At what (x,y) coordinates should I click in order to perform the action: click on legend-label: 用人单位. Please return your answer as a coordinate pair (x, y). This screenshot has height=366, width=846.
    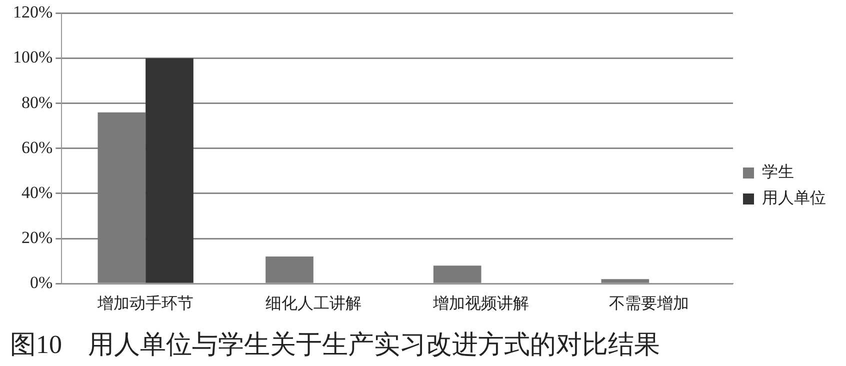
    Looking at the image, I should click on (794, 198).